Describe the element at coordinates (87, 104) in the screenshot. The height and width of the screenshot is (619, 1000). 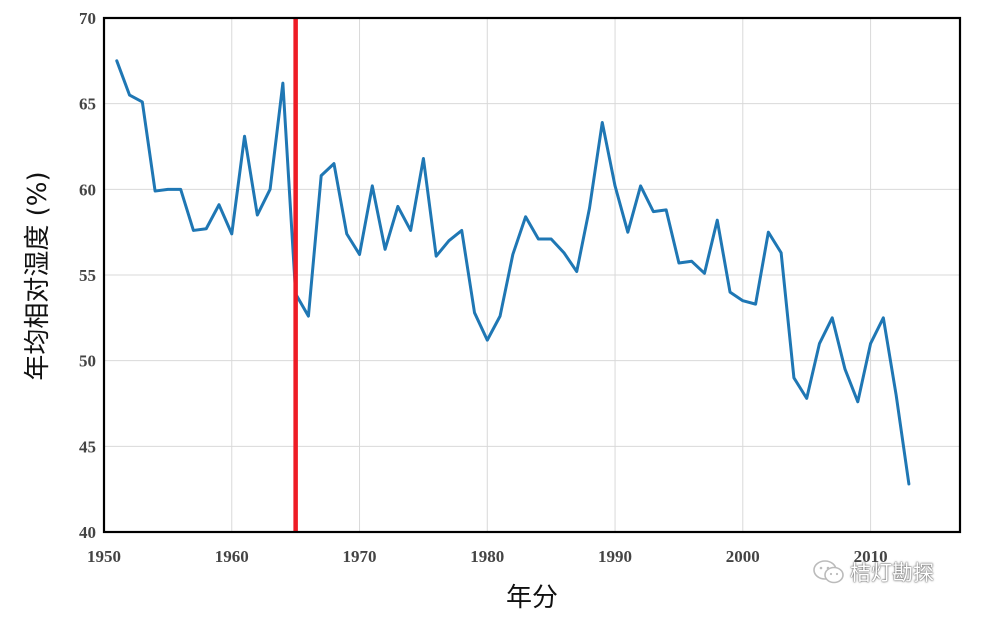
I see `y-tick-label: 65` at that location.